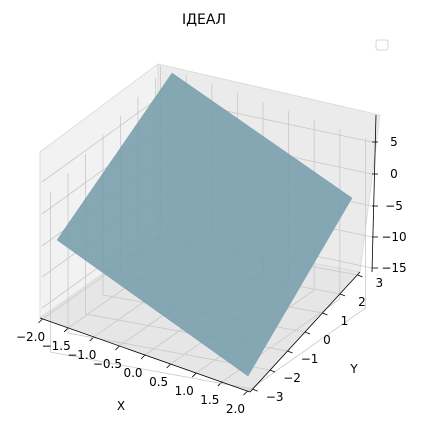 The width and height of the screenshot is (422, 435). Describe the element at coordinates (101, 139) in the screenshot. I see `z-gridline-left` at that location.